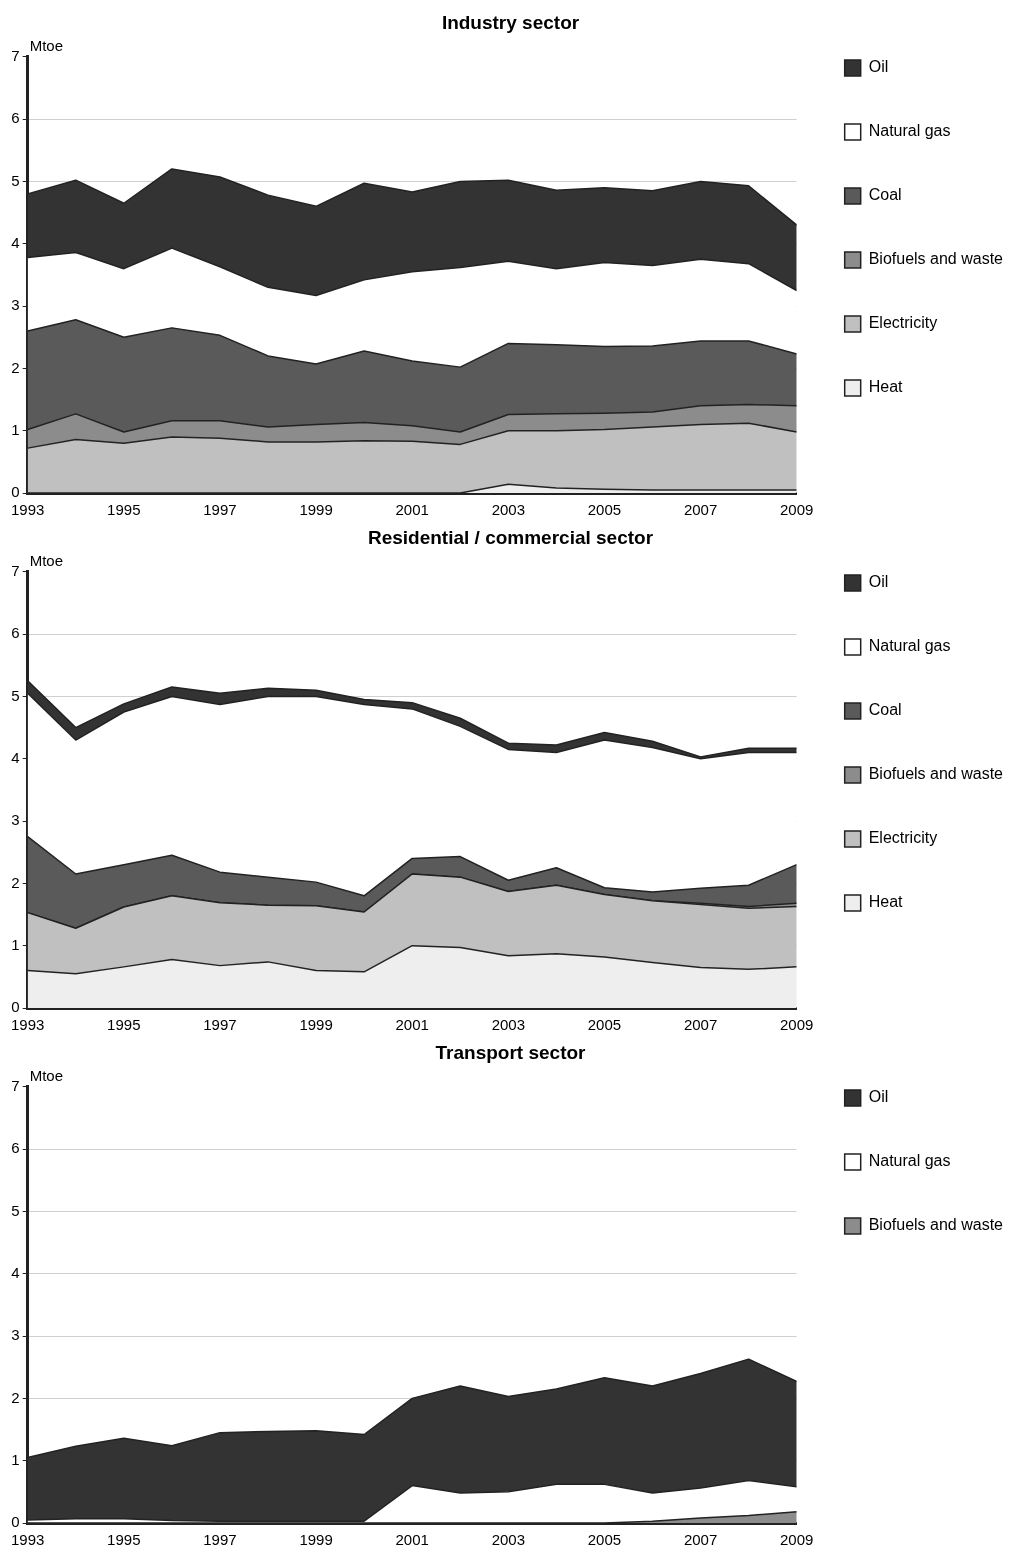 This screenshot has width=1031, height=1568. What do you see at coordinates (510, 537) in the screenshot?
I see `chart-title: Residential / commercial sector` at bounding box center [510, 537].